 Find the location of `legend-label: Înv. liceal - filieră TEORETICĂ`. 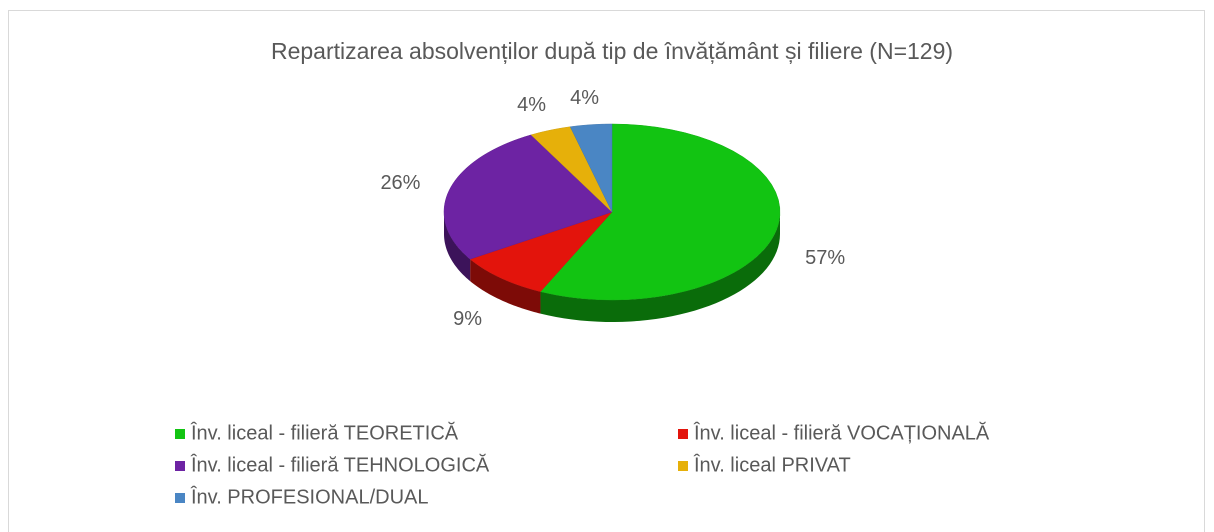

legend-label: Înv. liceal - filieră TEORETICĂ is located at coordinates (324, 432).